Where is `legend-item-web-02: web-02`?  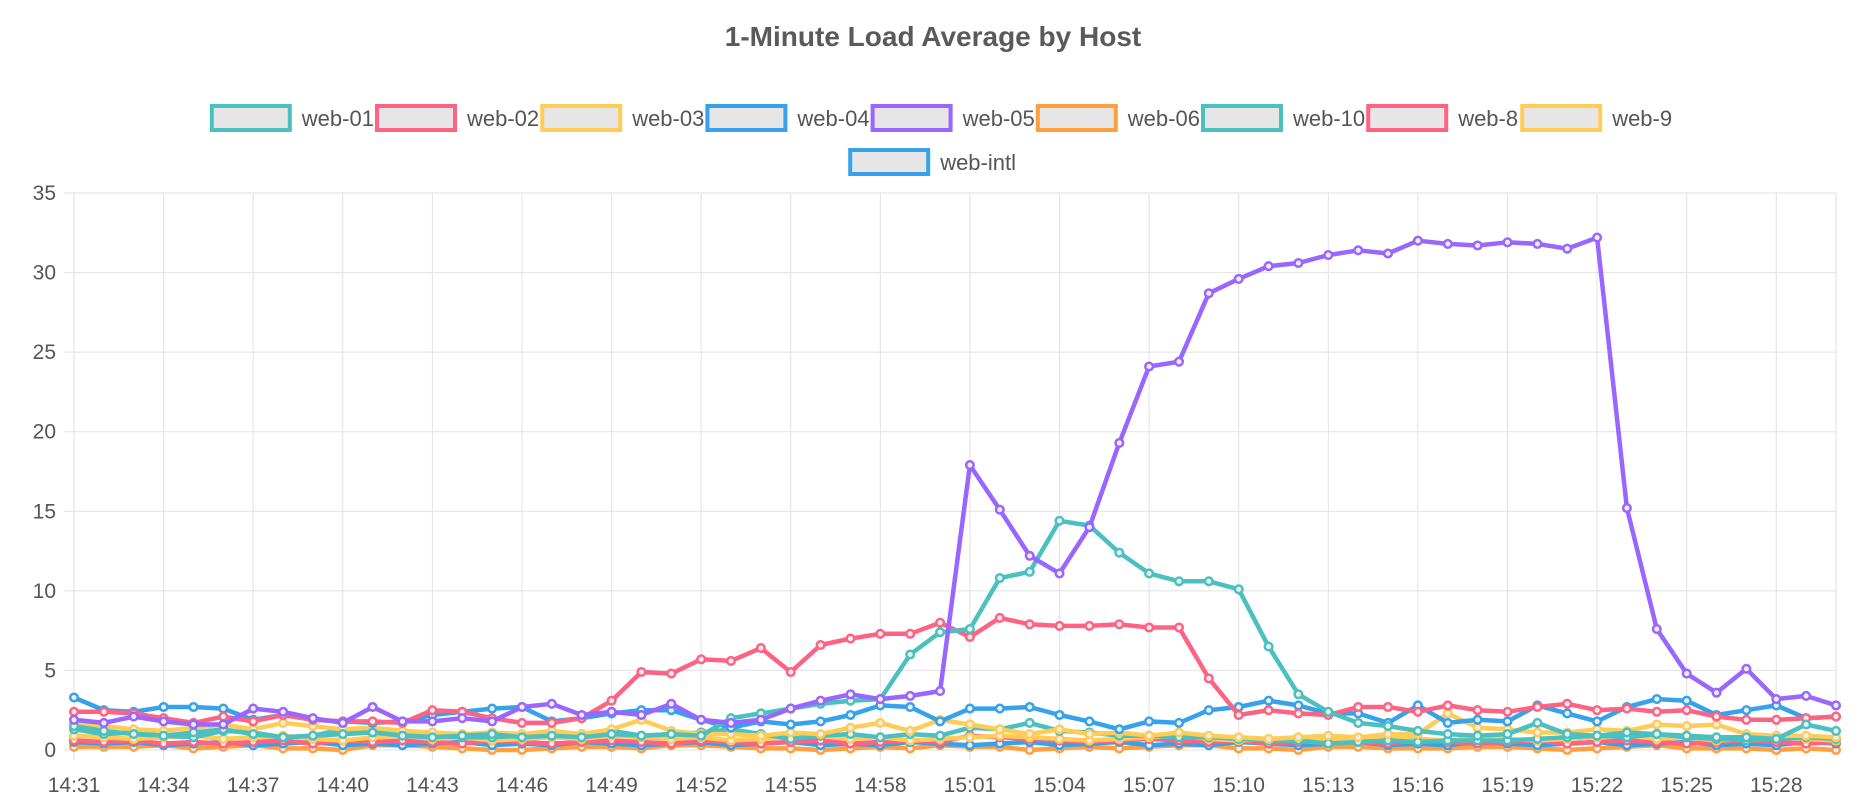
legend-item-web-02: web-02 is located at coordinates (457, 118).